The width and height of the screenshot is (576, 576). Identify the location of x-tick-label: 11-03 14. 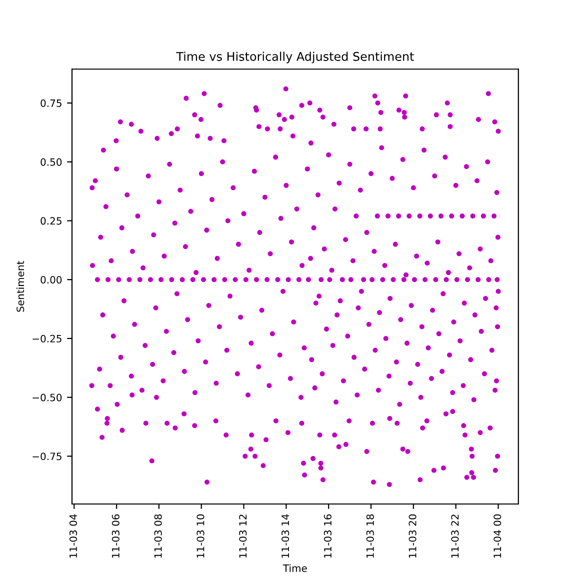
(286, 536).